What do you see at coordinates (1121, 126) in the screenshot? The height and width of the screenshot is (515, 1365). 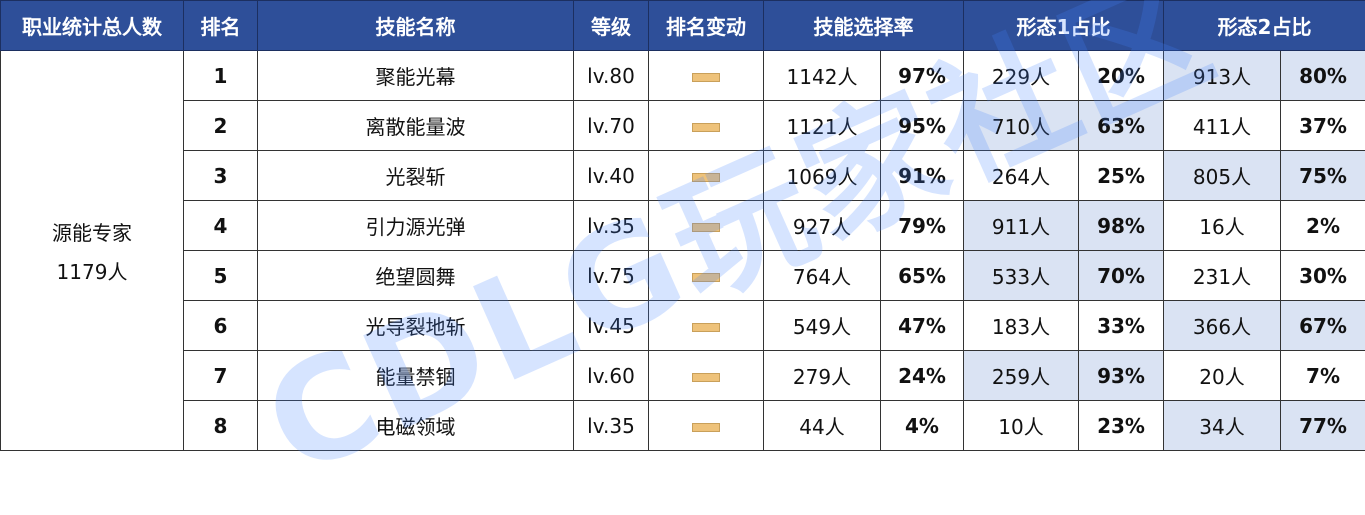 I see `form1-percent: 63%` at bounding box center [1121, 126].